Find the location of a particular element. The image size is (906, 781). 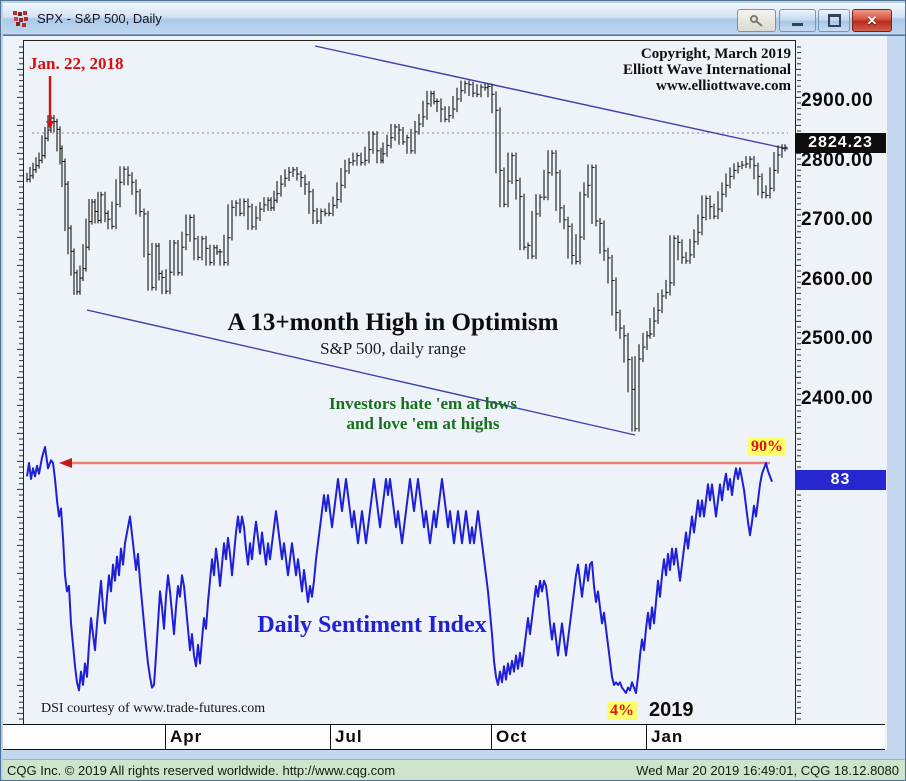

copyright-line-3: www.elliottwave.com is located at coordinates (723, 86).